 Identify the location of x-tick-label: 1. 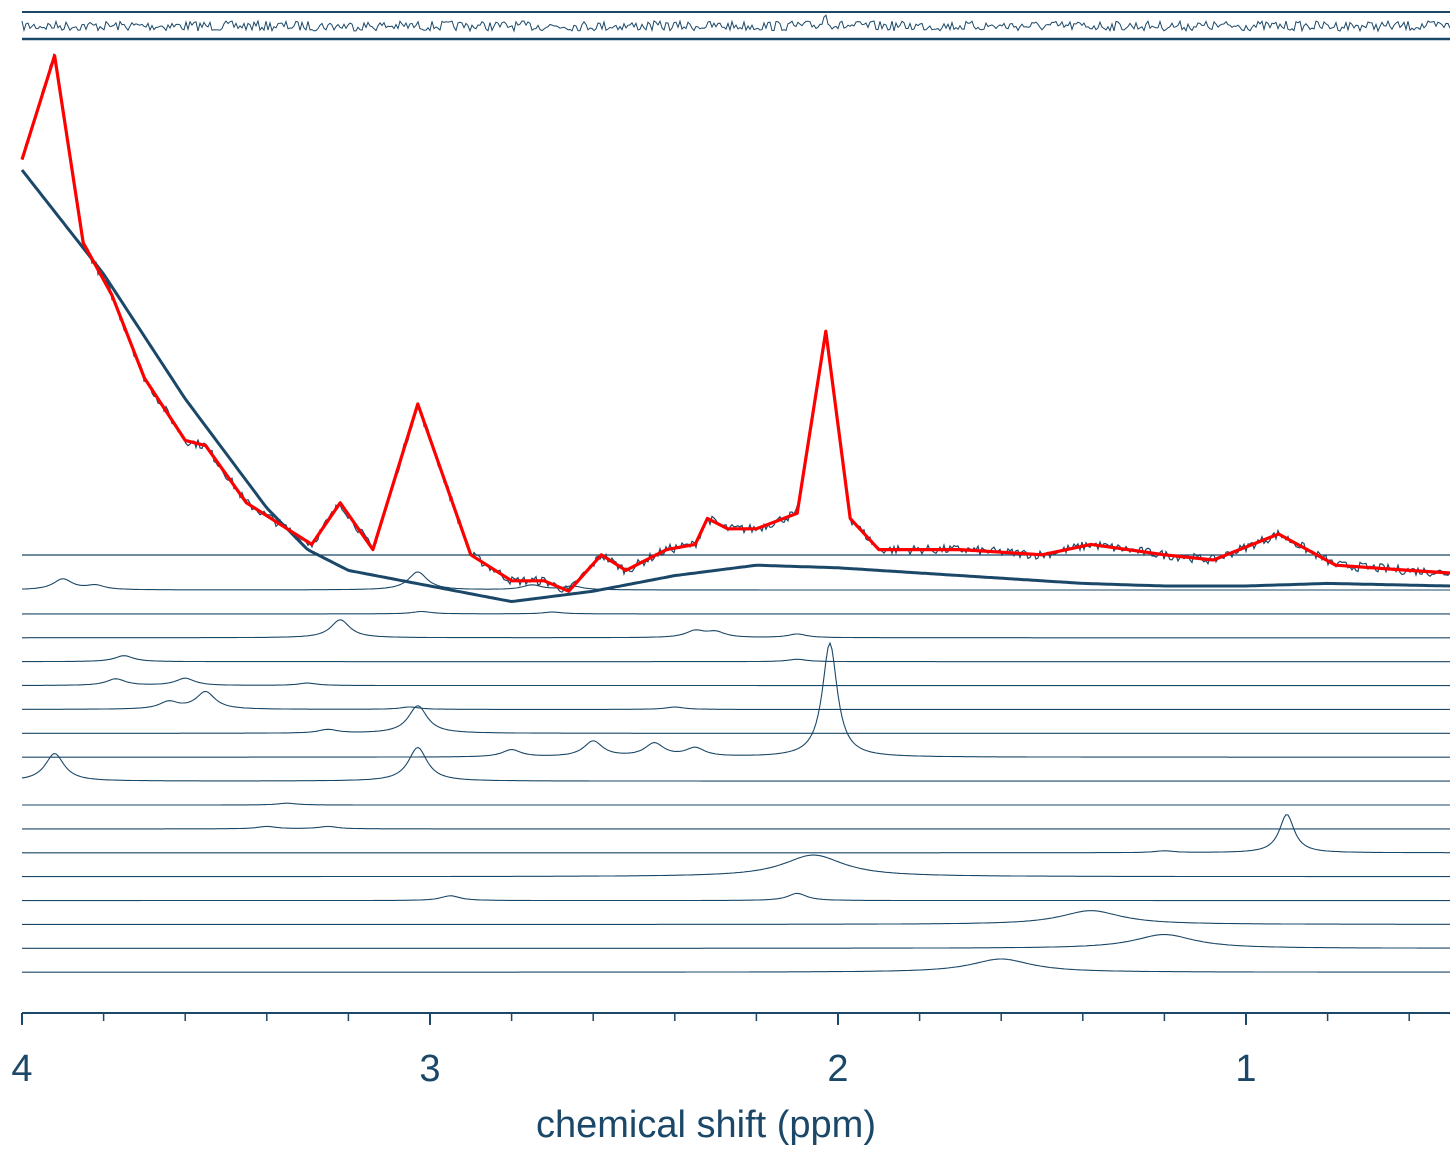
(1245, 1069).